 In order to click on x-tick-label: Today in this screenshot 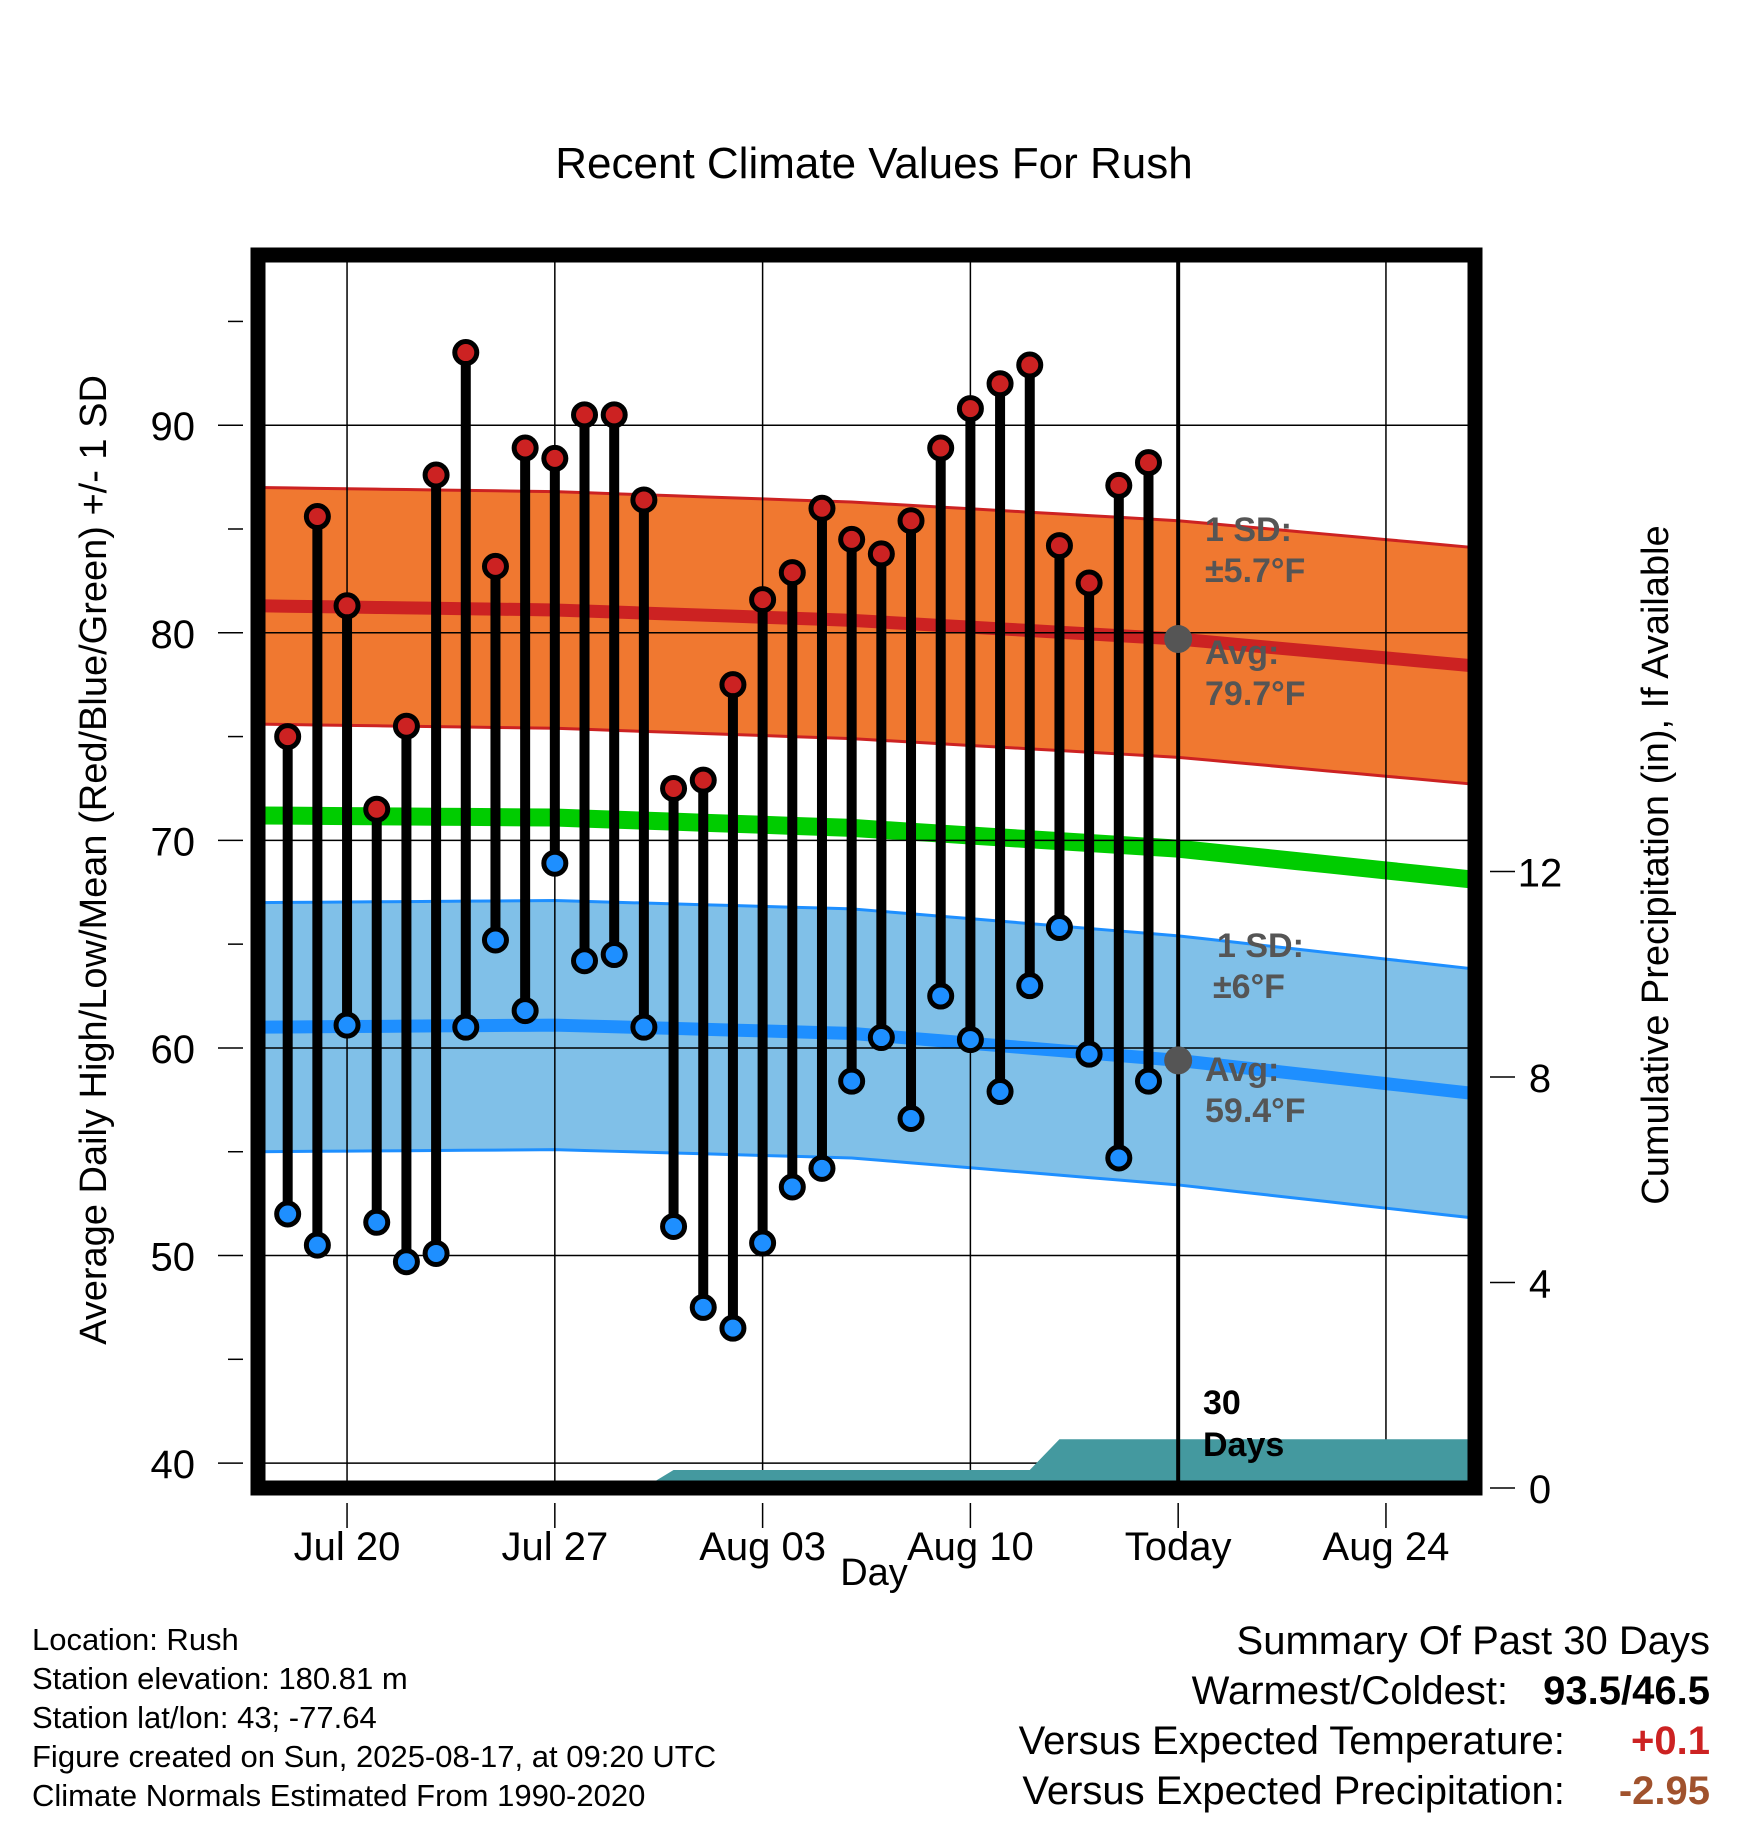, I will do `click(1178, 1547)`.